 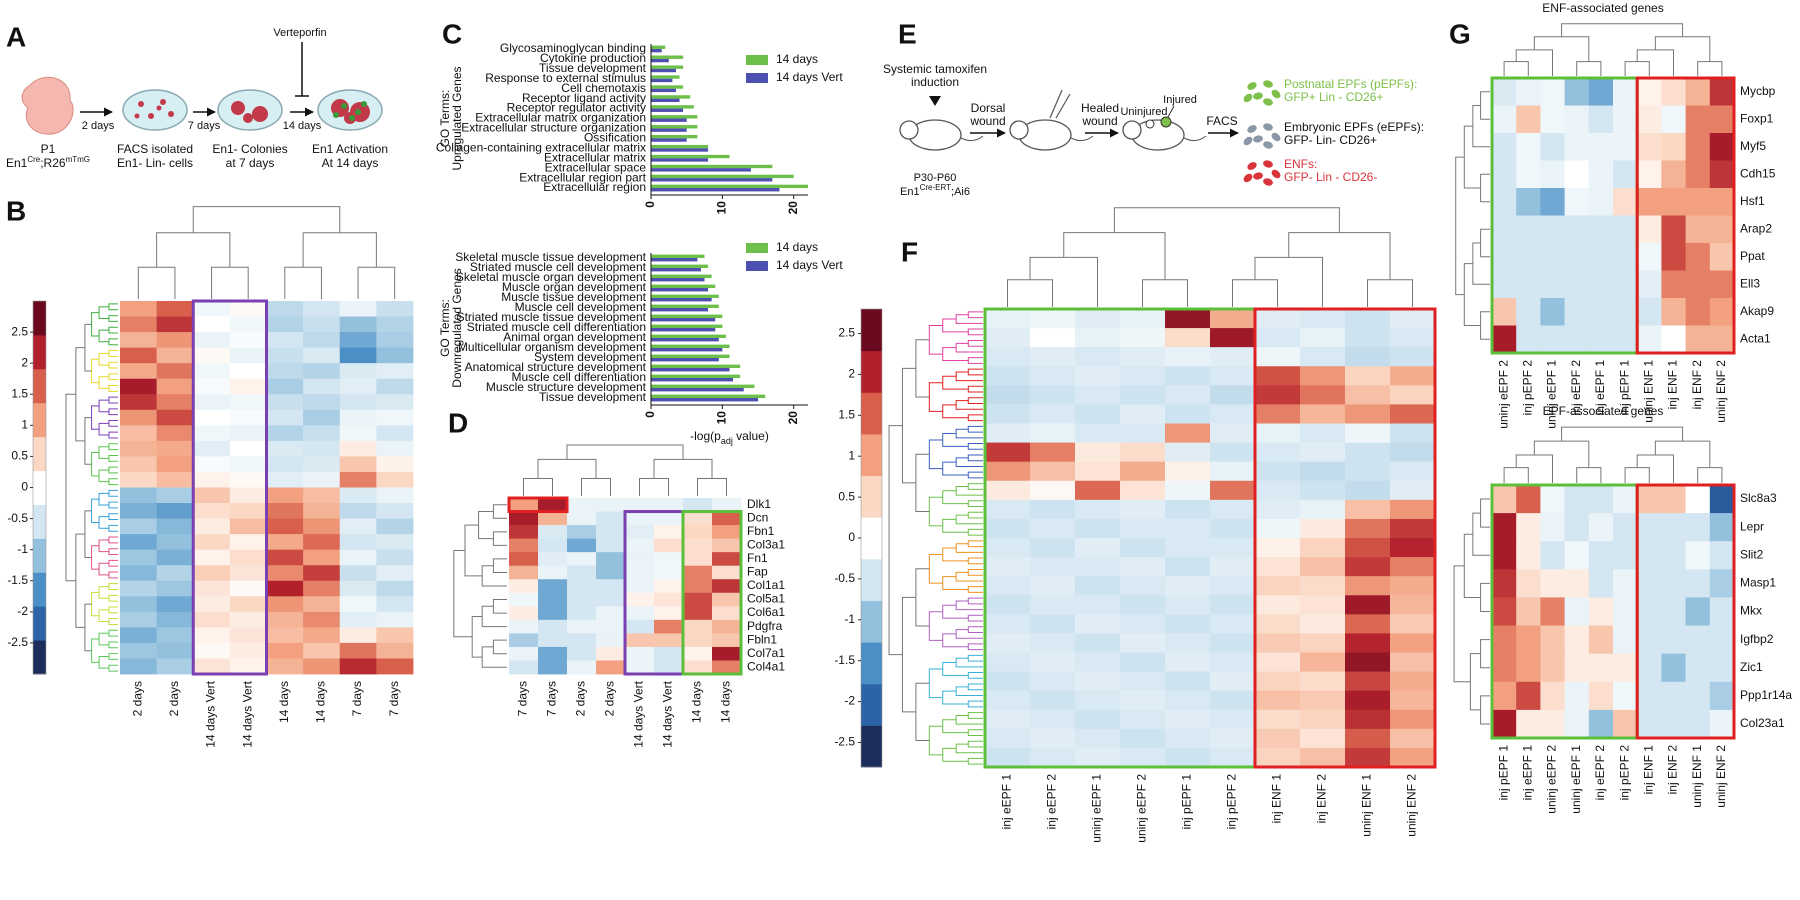 What do you see at coordinates (705, 436) in the screenshot?
I see `x-axis-label-part: -log(p` at bounding box center [705, 436].